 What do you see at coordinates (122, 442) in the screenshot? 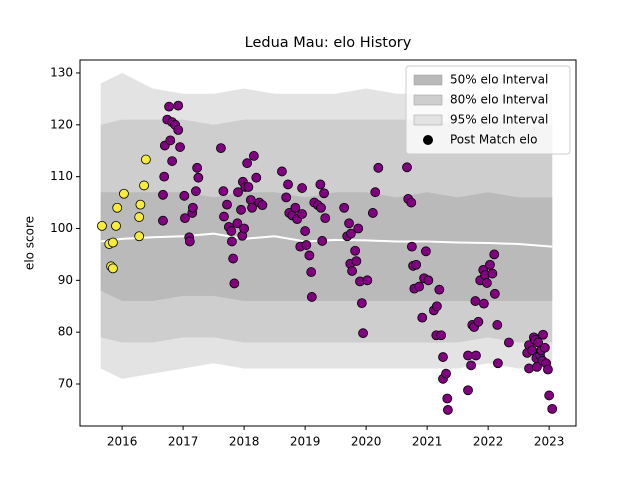
I see `x-tick-label: 2016` at bounding box center [122, 442].